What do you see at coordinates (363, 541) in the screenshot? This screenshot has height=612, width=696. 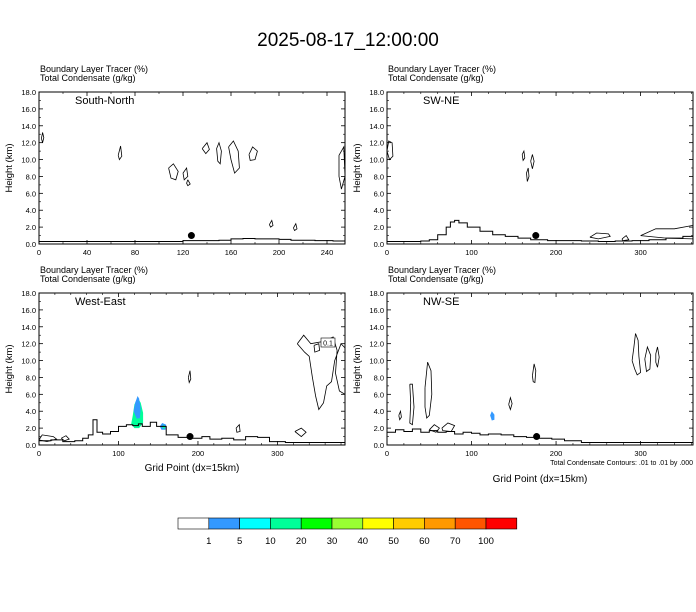 I see `colorbar-level-label: 40` at bounding box center [363, 541].